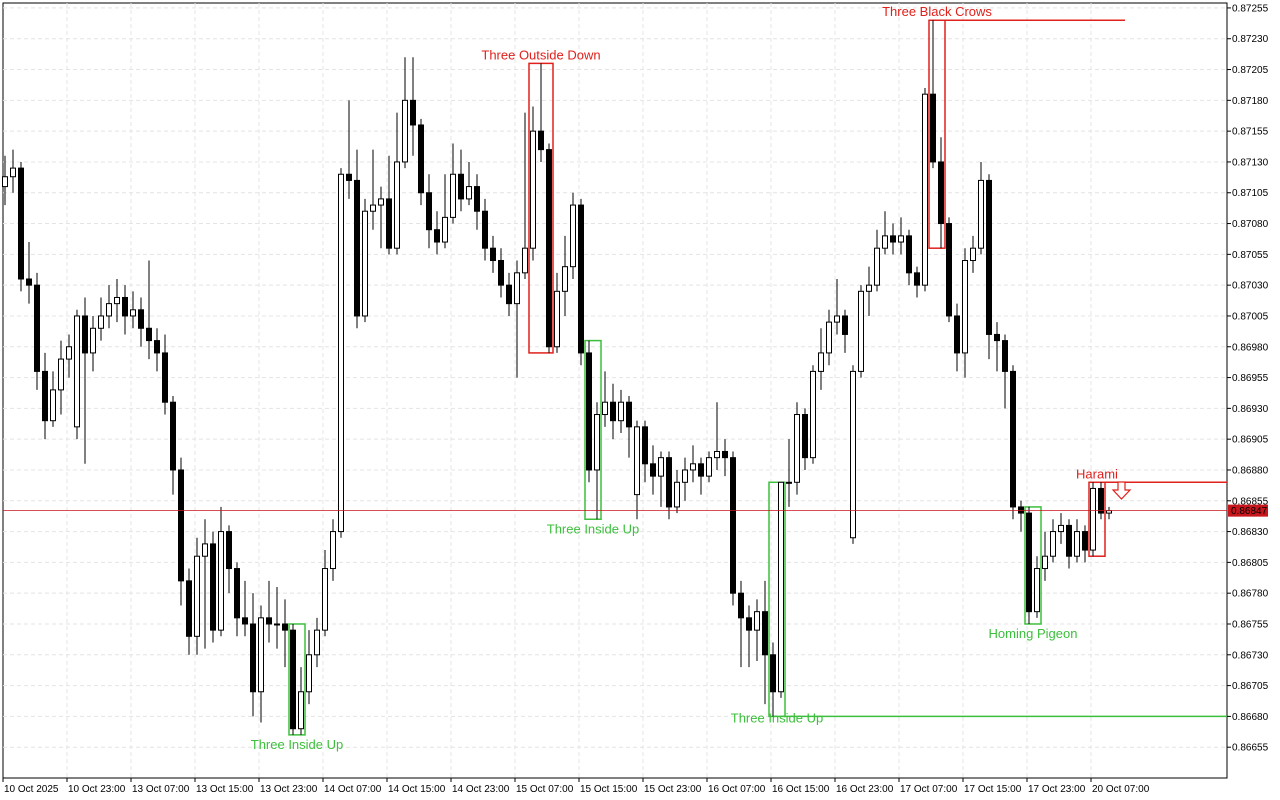  Describe the element at coordinates (777, 717) in the screenshot. I see `pattern-label: Three Inside Up` at that location.